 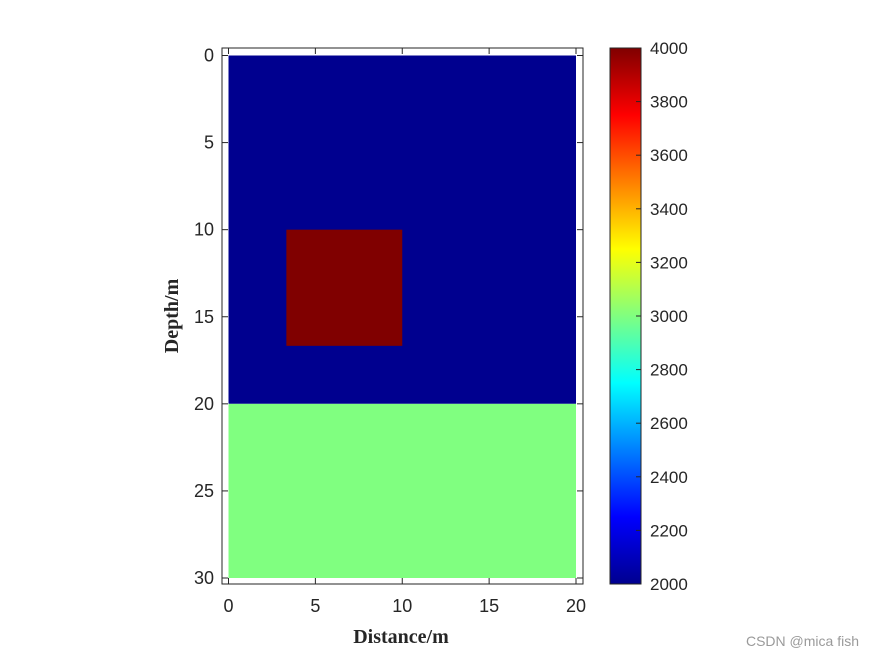 I want to click on y-tick-label: 10, so click(x=204, y=230).